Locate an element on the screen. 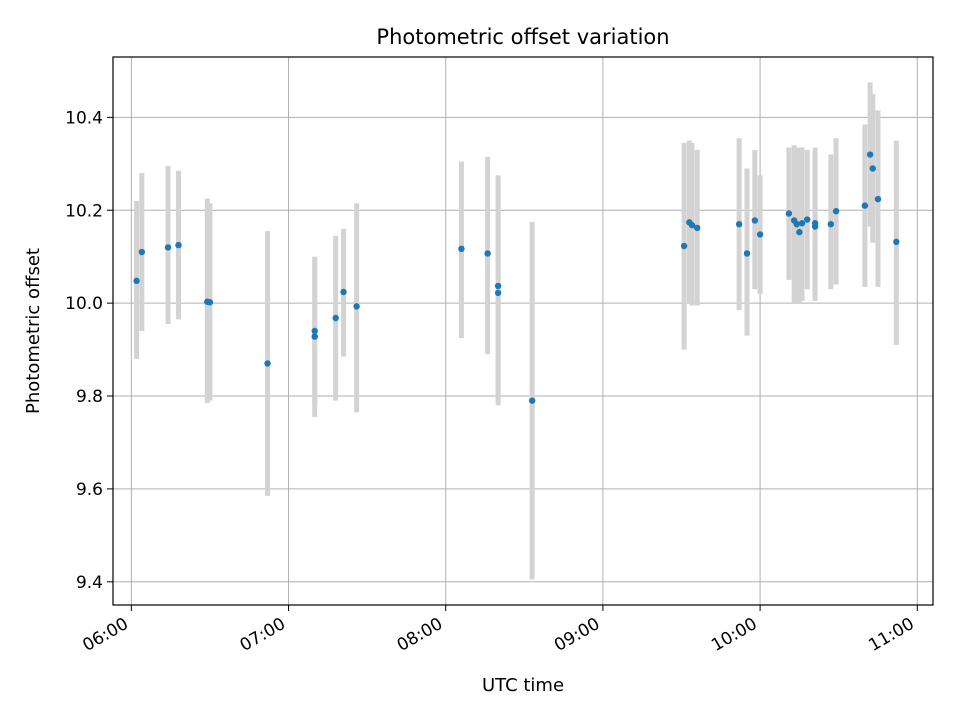 The height and width of the screenshot is (720, 960). y-tick-label: 9.6 is located at coordinates (89, 490).